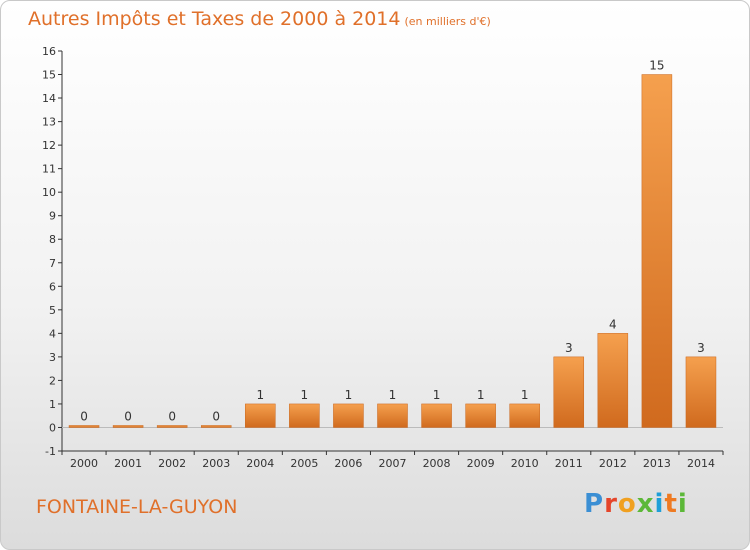 This screenshot has width=750, height=550. Describe the element at coordinates (627, 504) in the screenshot. I see `logo-letter: o` at that location.